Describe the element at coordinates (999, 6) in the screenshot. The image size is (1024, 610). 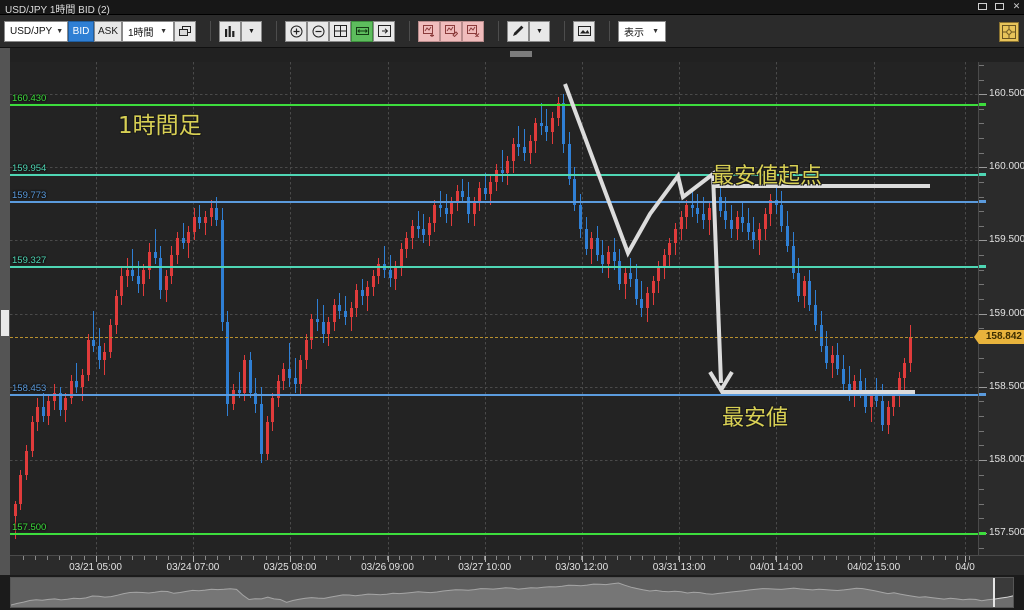
I see `minimize-icon` at that location.